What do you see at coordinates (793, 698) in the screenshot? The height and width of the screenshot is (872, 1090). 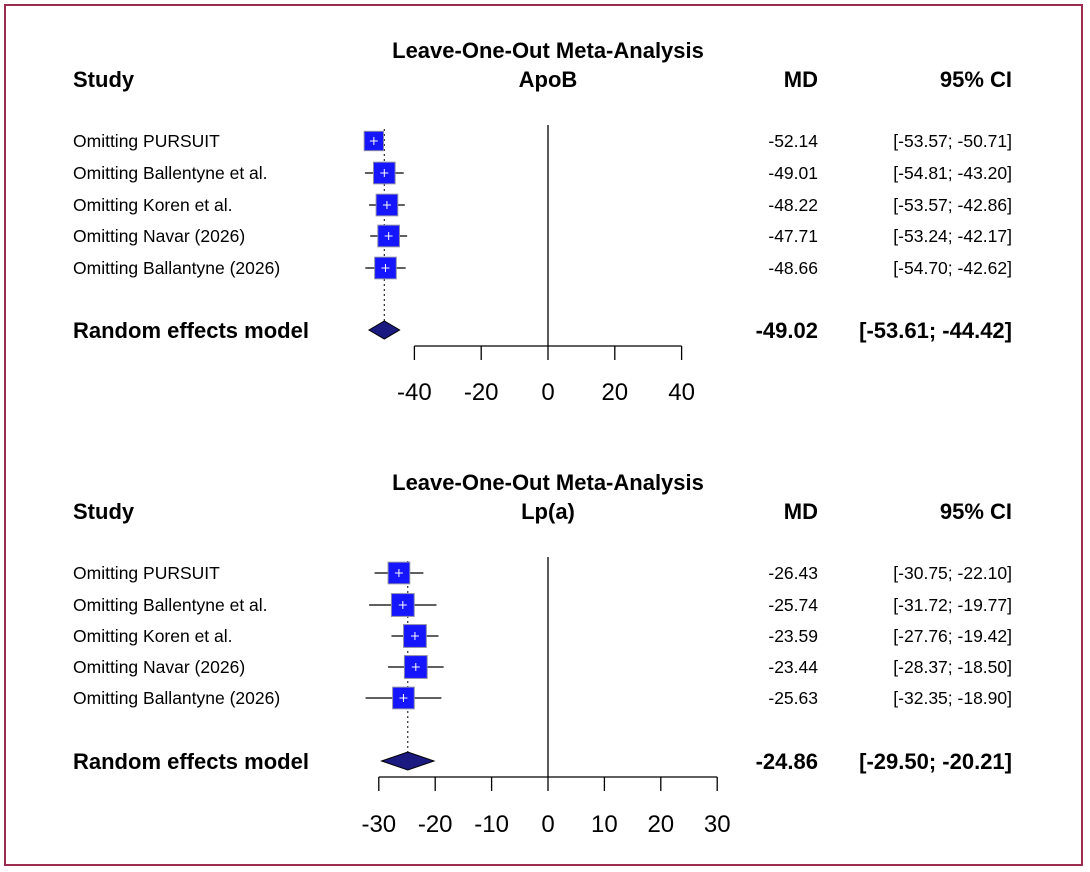 I see `study-md: -25.63` at bounding box center [793, 698].